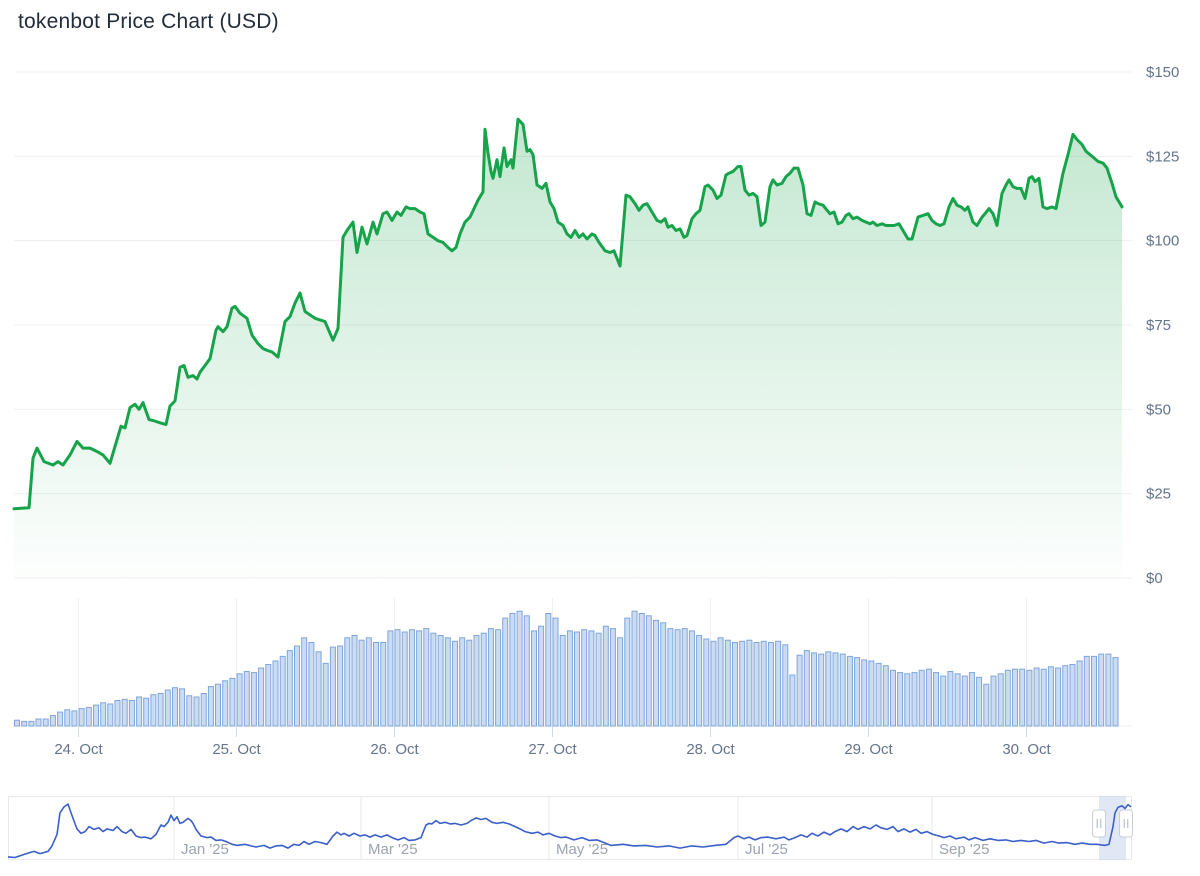 This screenshot has height=876, width=1200. I want to click on range-navigator: Jan '25 Mar '25 May '25 Jul '25 Sep '25, so click(570, 828).